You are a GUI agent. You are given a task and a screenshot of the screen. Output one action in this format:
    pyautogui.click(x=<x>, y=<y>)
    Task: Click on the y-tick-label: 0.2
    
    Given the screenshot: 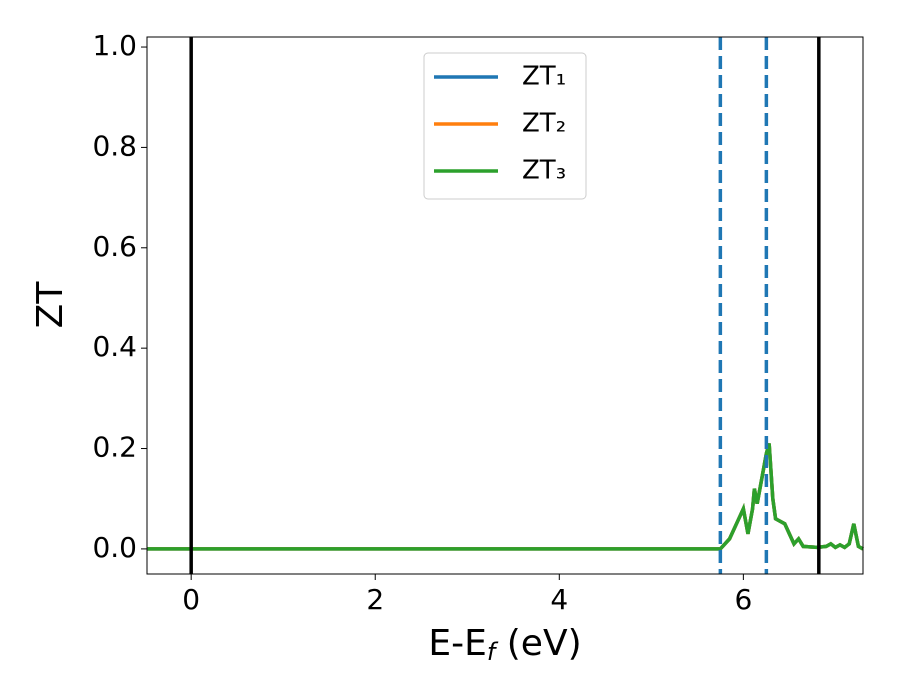 What is the action you would take?
    pyautogui.click(x=114, y=447)
    